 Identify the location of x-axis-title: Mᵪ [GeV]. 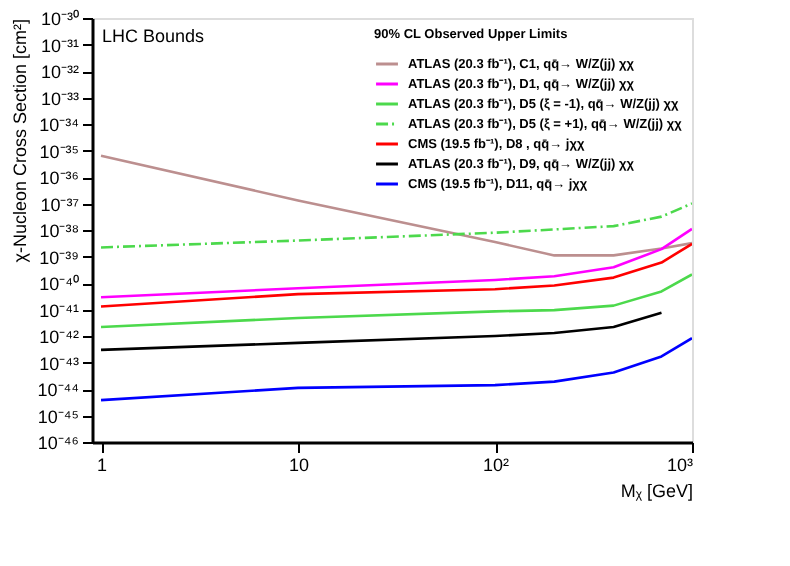
(656, 491).